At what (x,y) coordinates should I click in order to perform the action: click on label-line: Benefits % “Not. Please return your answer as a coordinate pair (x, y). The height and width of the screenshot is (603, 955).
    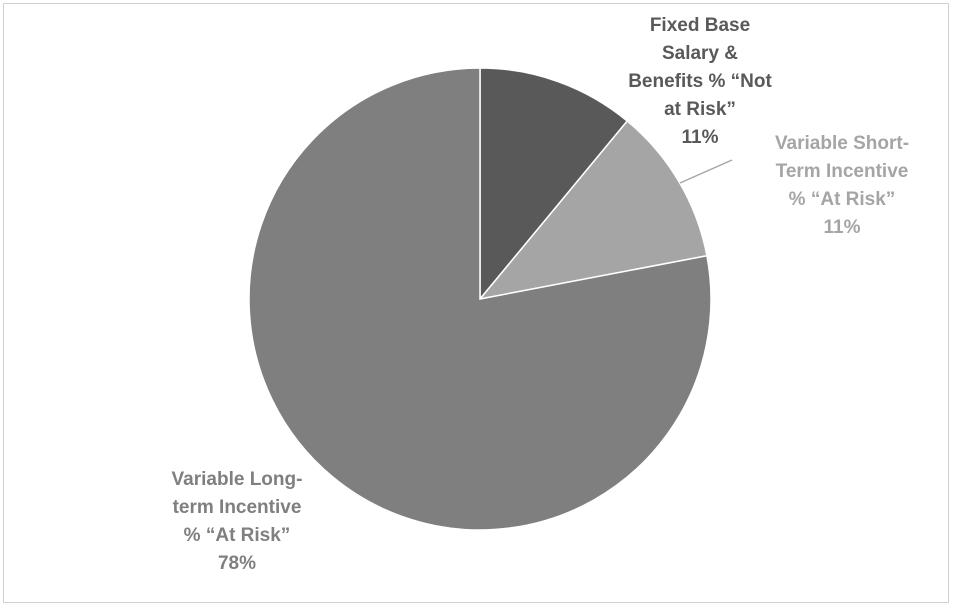
    Looking at the image, I should click on (700, 81).